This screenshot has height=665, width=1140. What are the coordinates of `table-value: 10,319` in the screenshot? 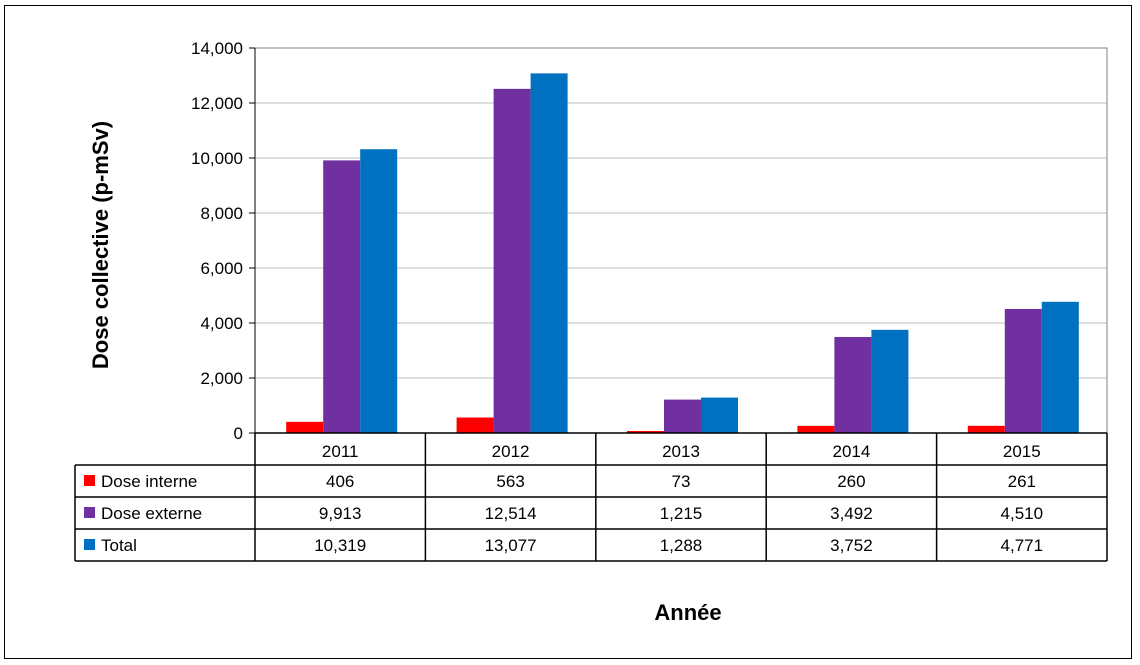 It's located at (340, 545).